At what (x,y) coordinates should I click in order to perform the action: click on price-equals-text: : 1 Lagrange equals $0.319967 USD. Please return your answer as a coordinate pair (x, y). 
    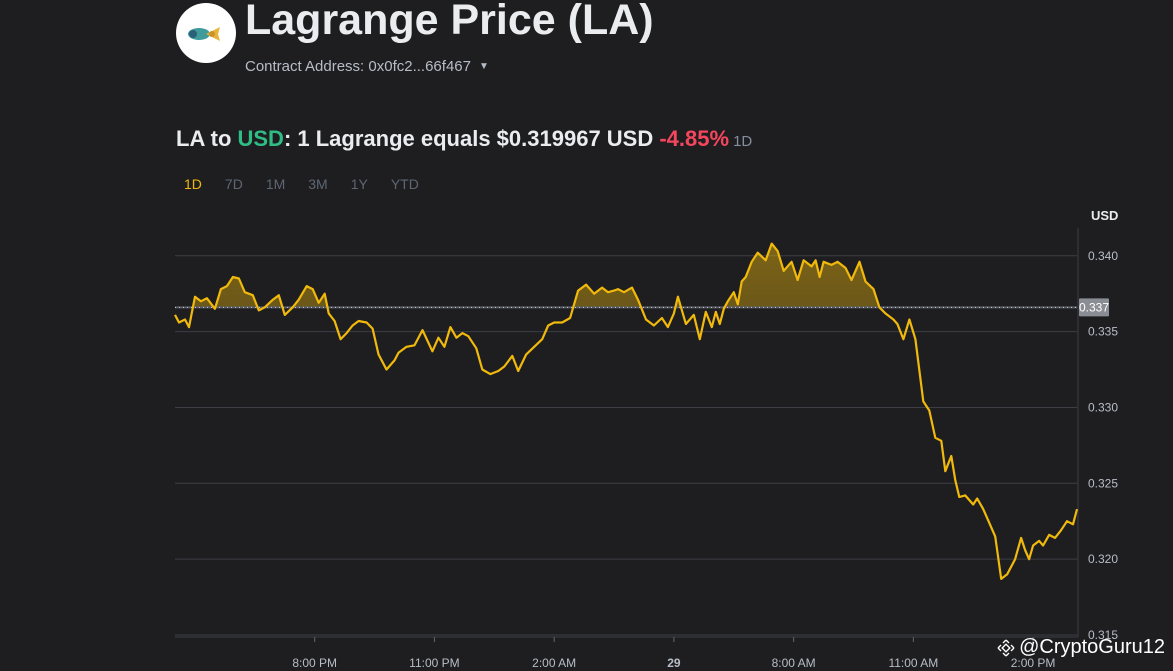
    Looking at the image, I should click on (471, 138).